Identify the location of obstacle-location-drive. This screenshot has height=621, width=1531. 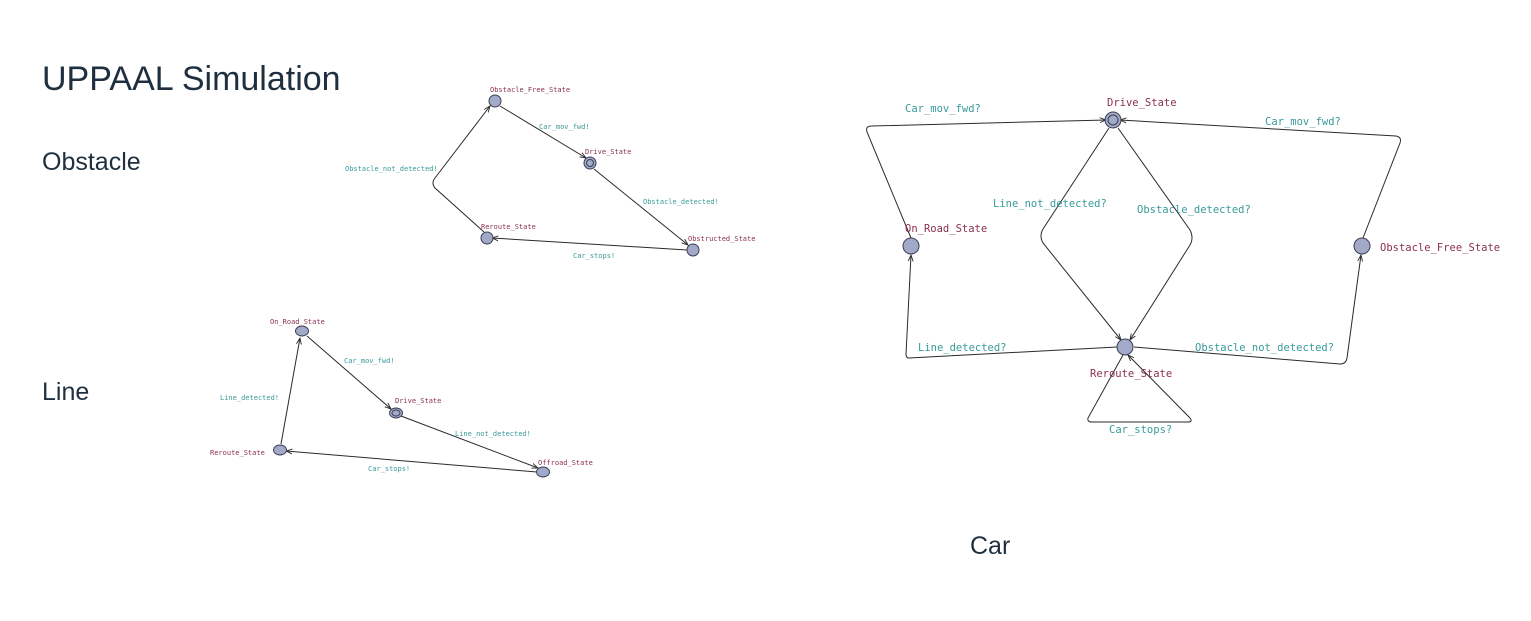
(590, 163).